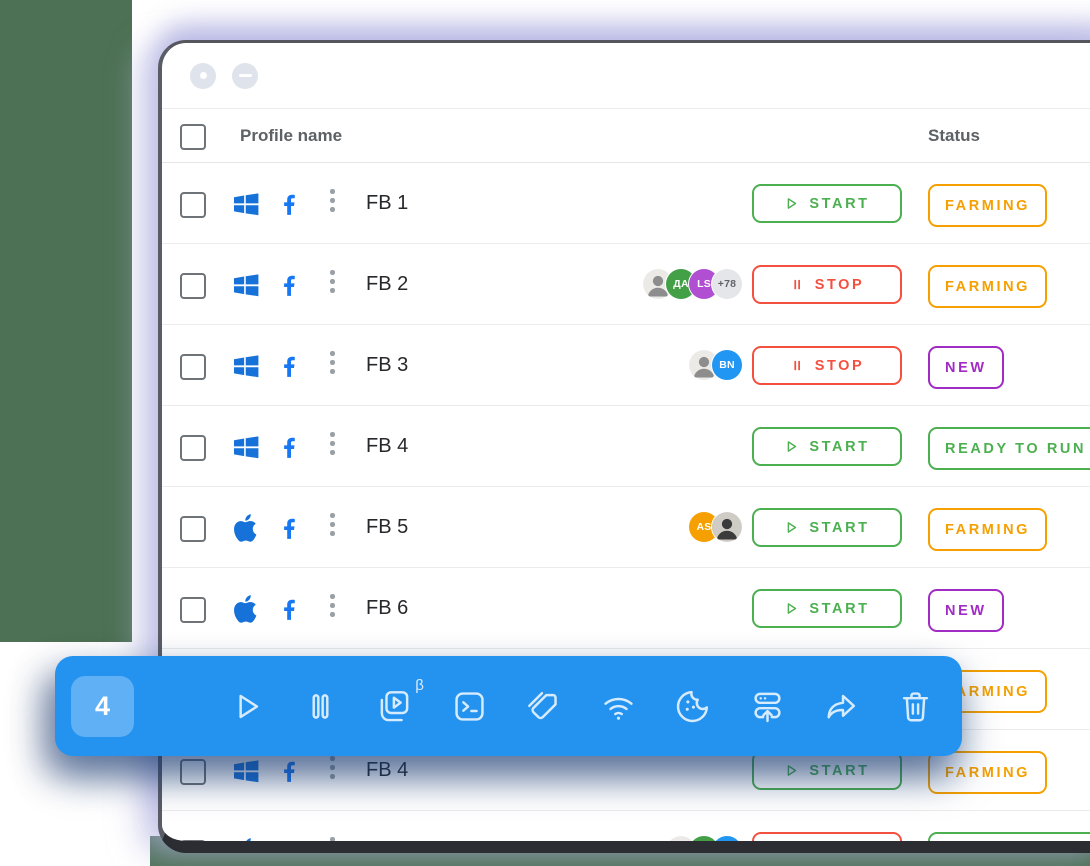 The width and height of the screenshot is (1090, 866). Describe the element at coordinates (693, 706) in the screenshot. I see `cookies-icon` at that location.